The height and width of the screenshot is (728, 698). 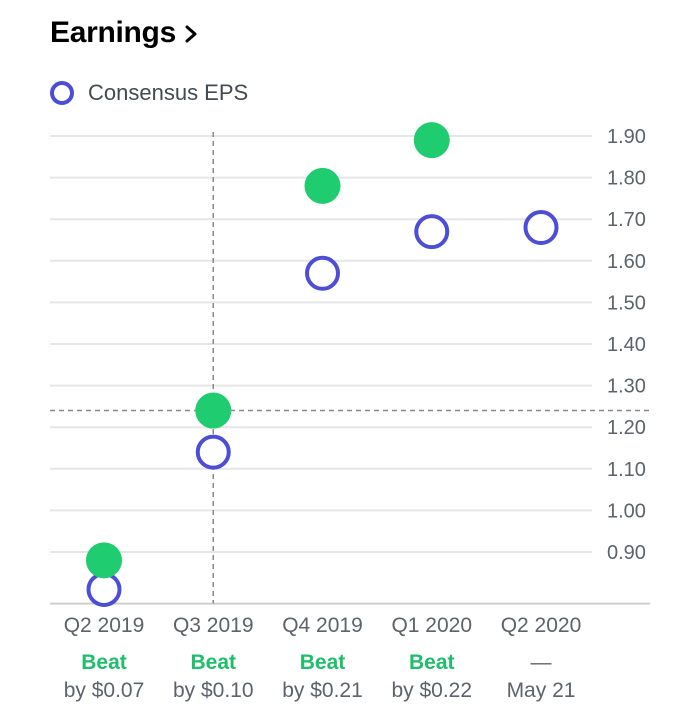 What do you see at coordinates (322, 625) in the screenshot?
I see `x-tick-label: Q4 2019` at bounding box center [322, 625].